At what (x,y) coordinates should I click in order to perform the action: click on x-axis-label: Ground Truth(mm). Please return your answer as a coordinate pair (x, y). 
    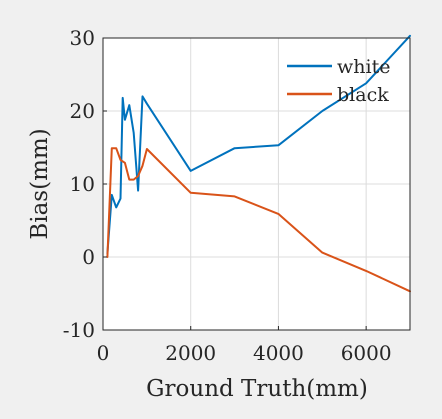
    Looking at the image, I should click on (257, 389).